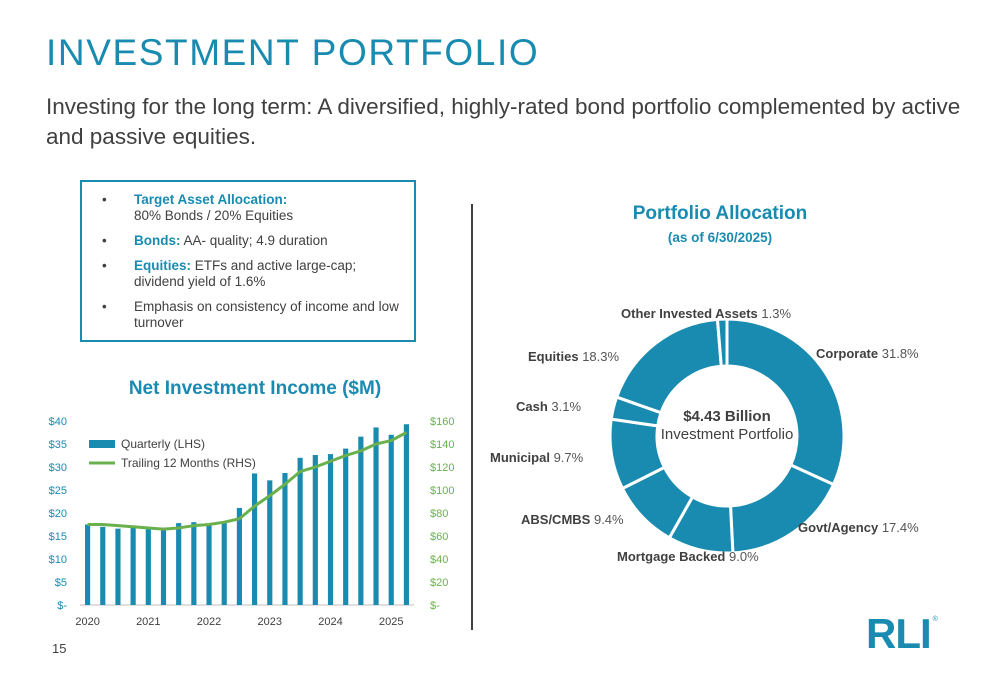 This screenshot has width=1000, height=685. What do you see at coordinates (935, 619) in the screenshot?
I see `logo-registered-mark: ®` at bounding box center [935, 619].